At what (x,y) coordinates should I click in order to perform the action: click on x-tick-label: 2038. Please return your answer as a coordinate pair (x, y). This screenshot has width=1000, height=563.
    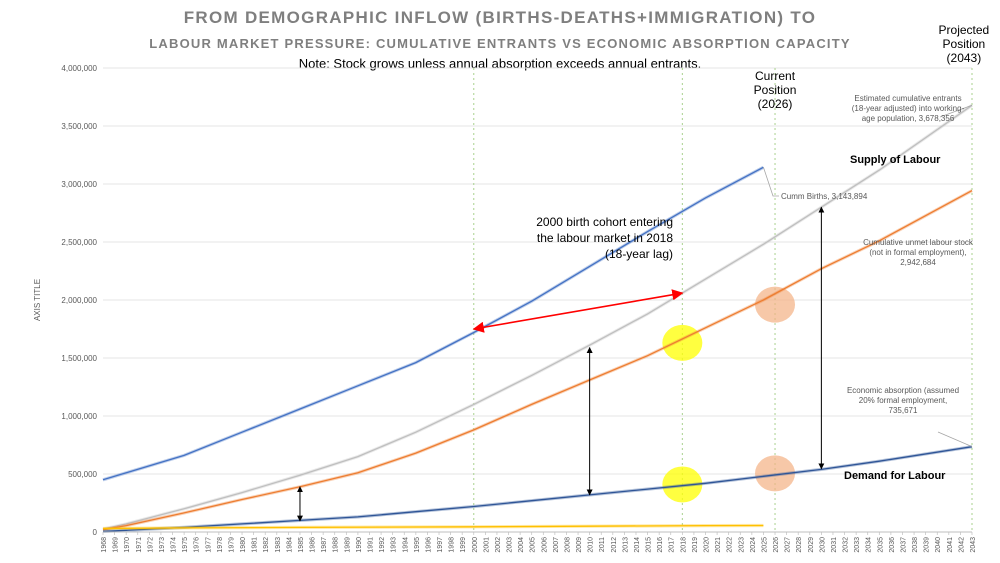
    Looking at the image, I should click on (915, 545).